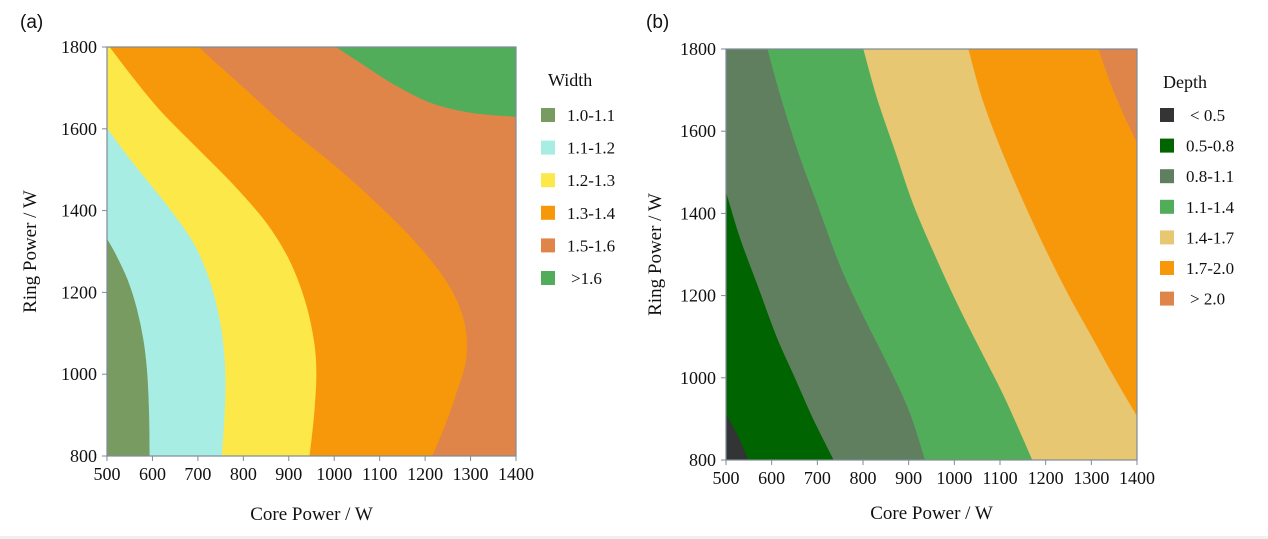 Image resolution: width=1268 pixels, height=539 pixels. What do you see at coordinates (591, 245) in the screenshot?
I see `legend-label: 1.5-1.6` at bounding box center [591, 245].